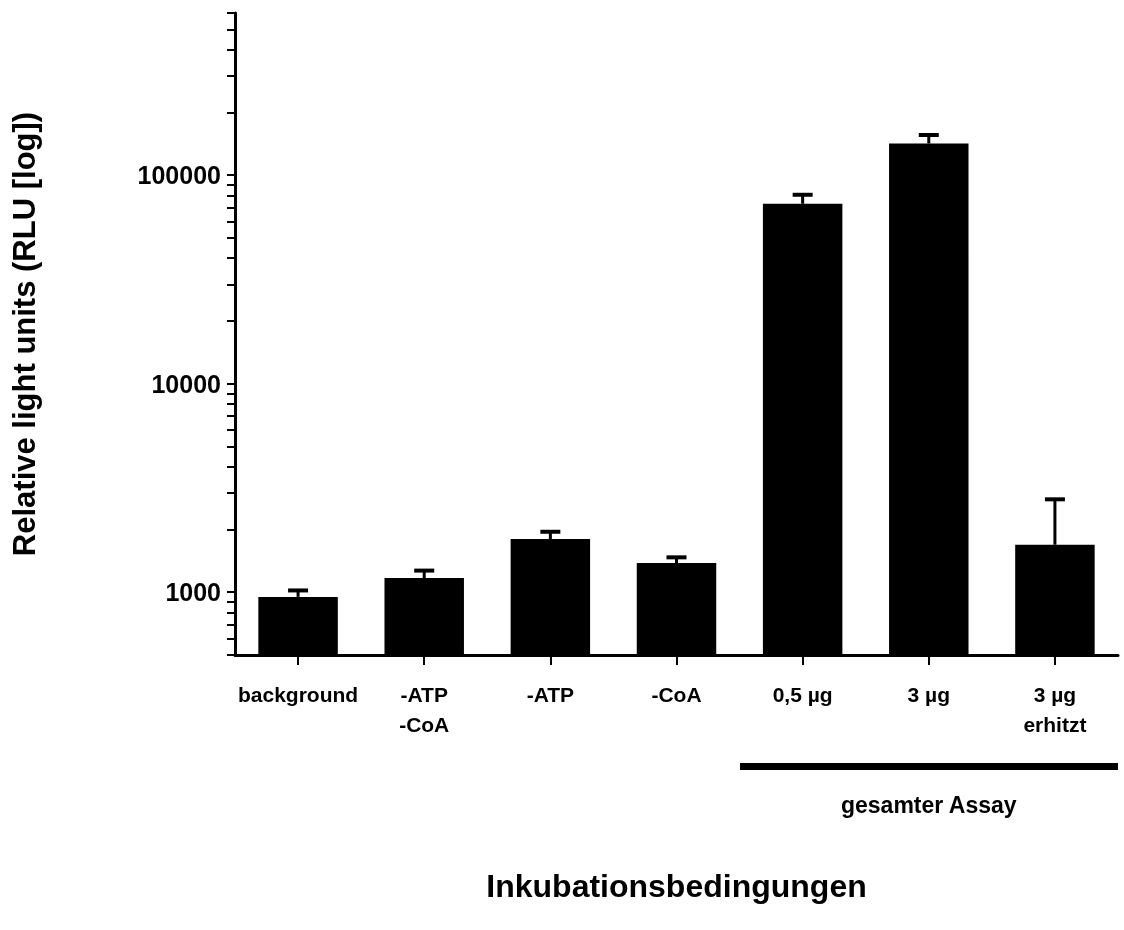 The width and height of the screenshot is (1124, 930). What do you see at coordinates (928, 805) in the screenshot?
I see `text: gesamter Assay` at bounding box center [928, 805].